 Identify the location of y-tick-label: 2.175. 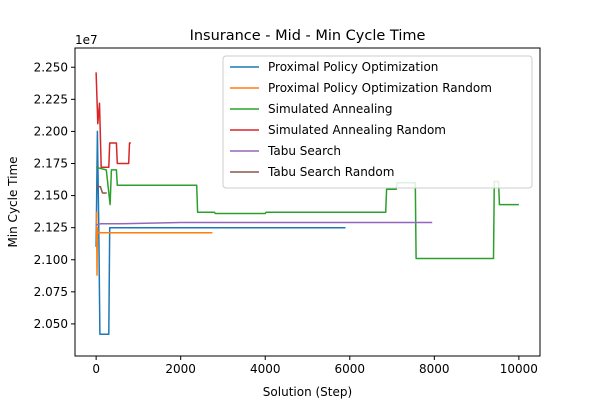
(51, 164).